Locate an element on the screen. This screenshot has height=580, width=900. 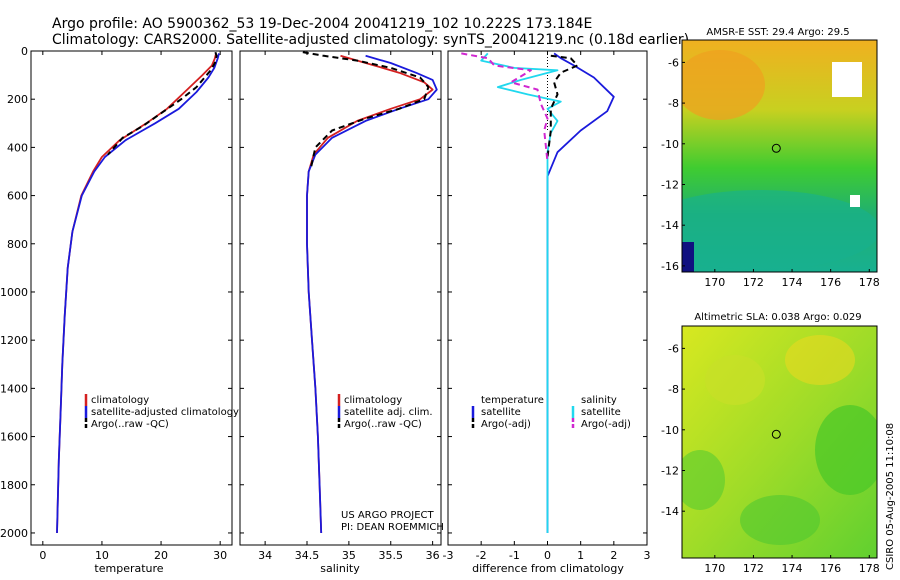
y-tick-label: 1200 is located at coordinates (14, 340).